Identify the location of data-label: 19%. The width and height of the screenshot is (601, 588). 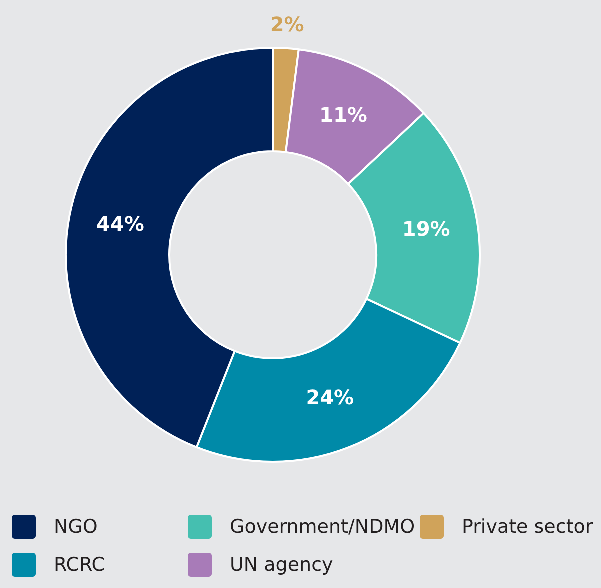
(426, 228).